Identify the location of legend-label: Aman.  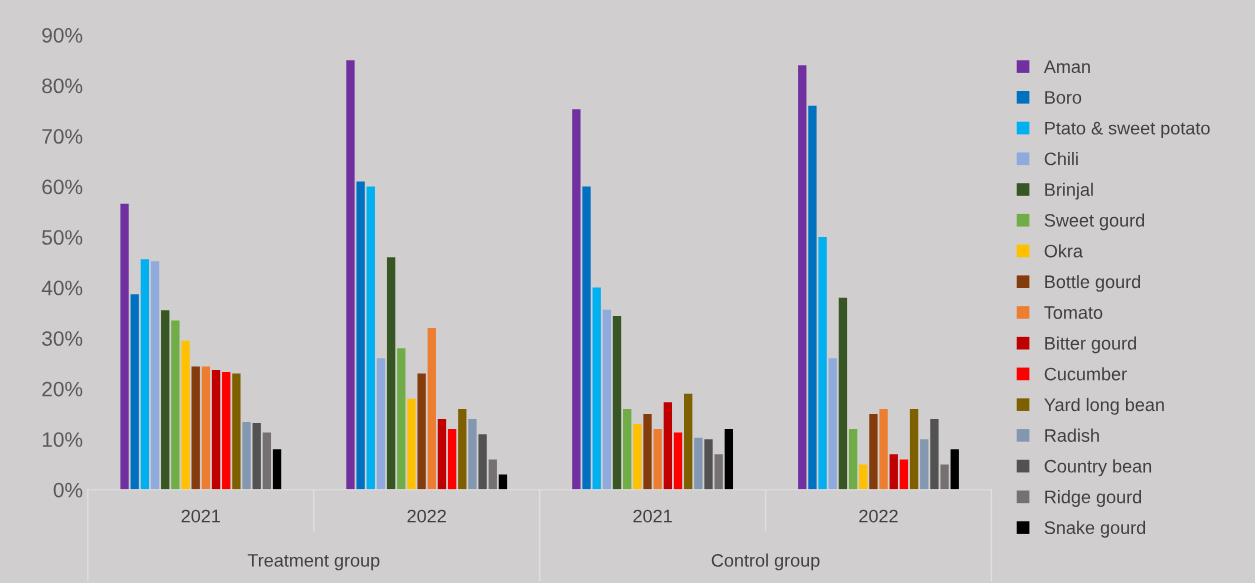
(1066, 67).